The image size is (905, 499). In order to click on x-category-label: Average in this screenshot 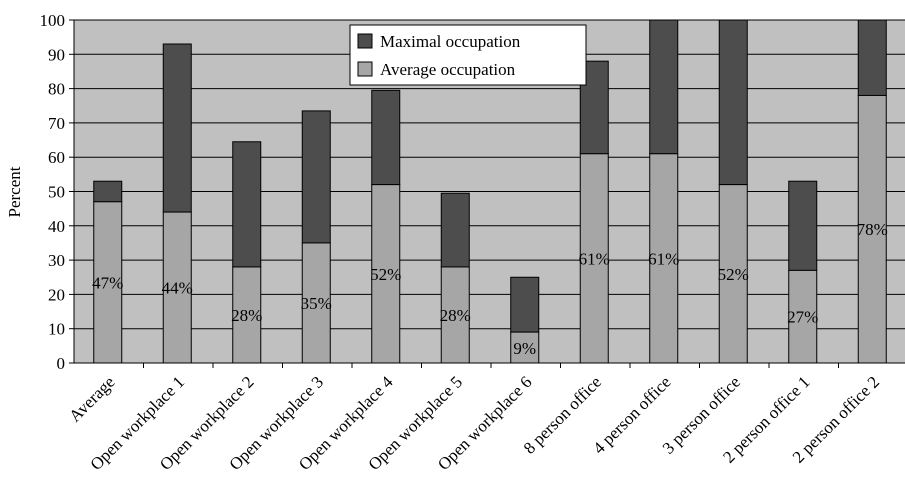, I will do `click(91, 398)`.